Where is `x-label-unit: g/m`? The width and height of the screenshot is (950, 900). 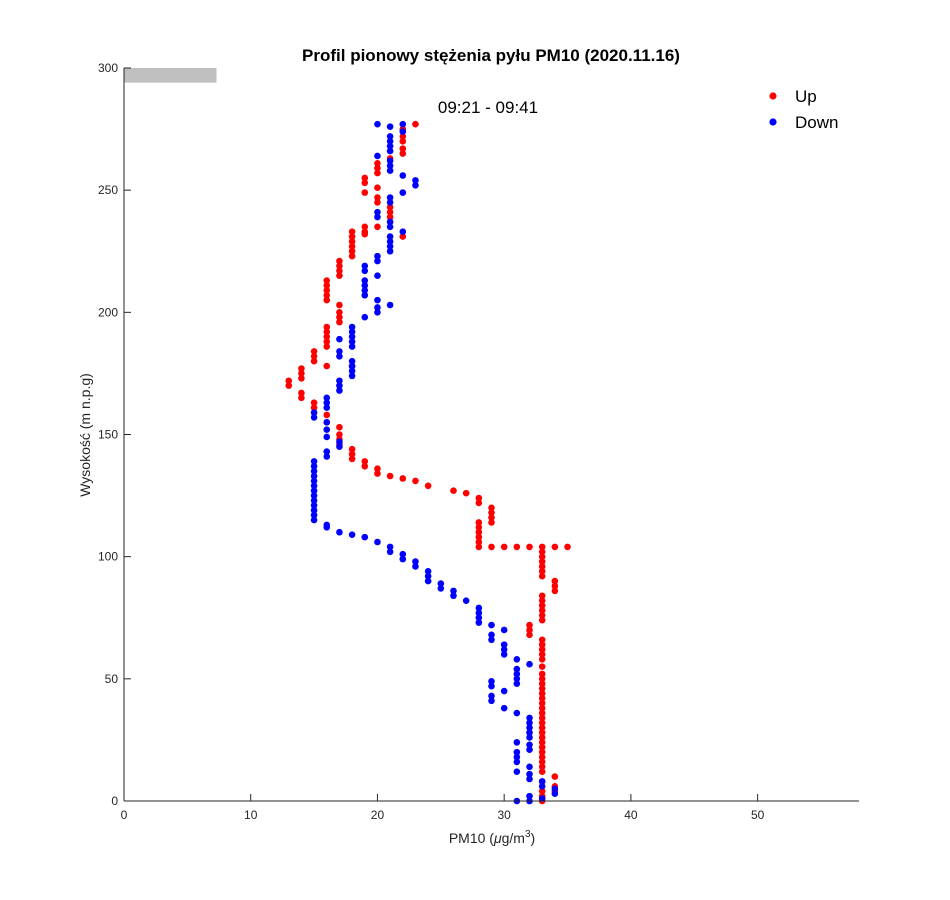 x-label-unit: g/m is located at coordinates (513, 838).